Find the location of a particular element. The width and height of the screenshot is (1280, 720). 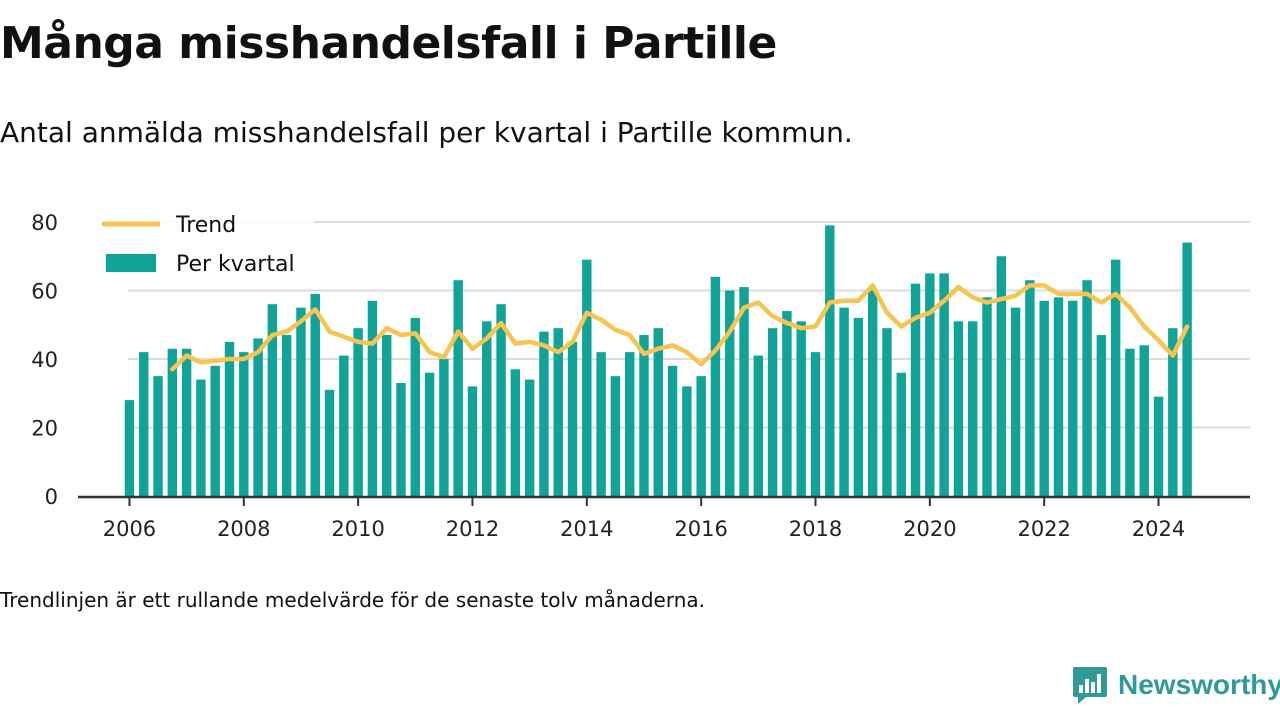

legend-background is located at coordinates (198, 246).